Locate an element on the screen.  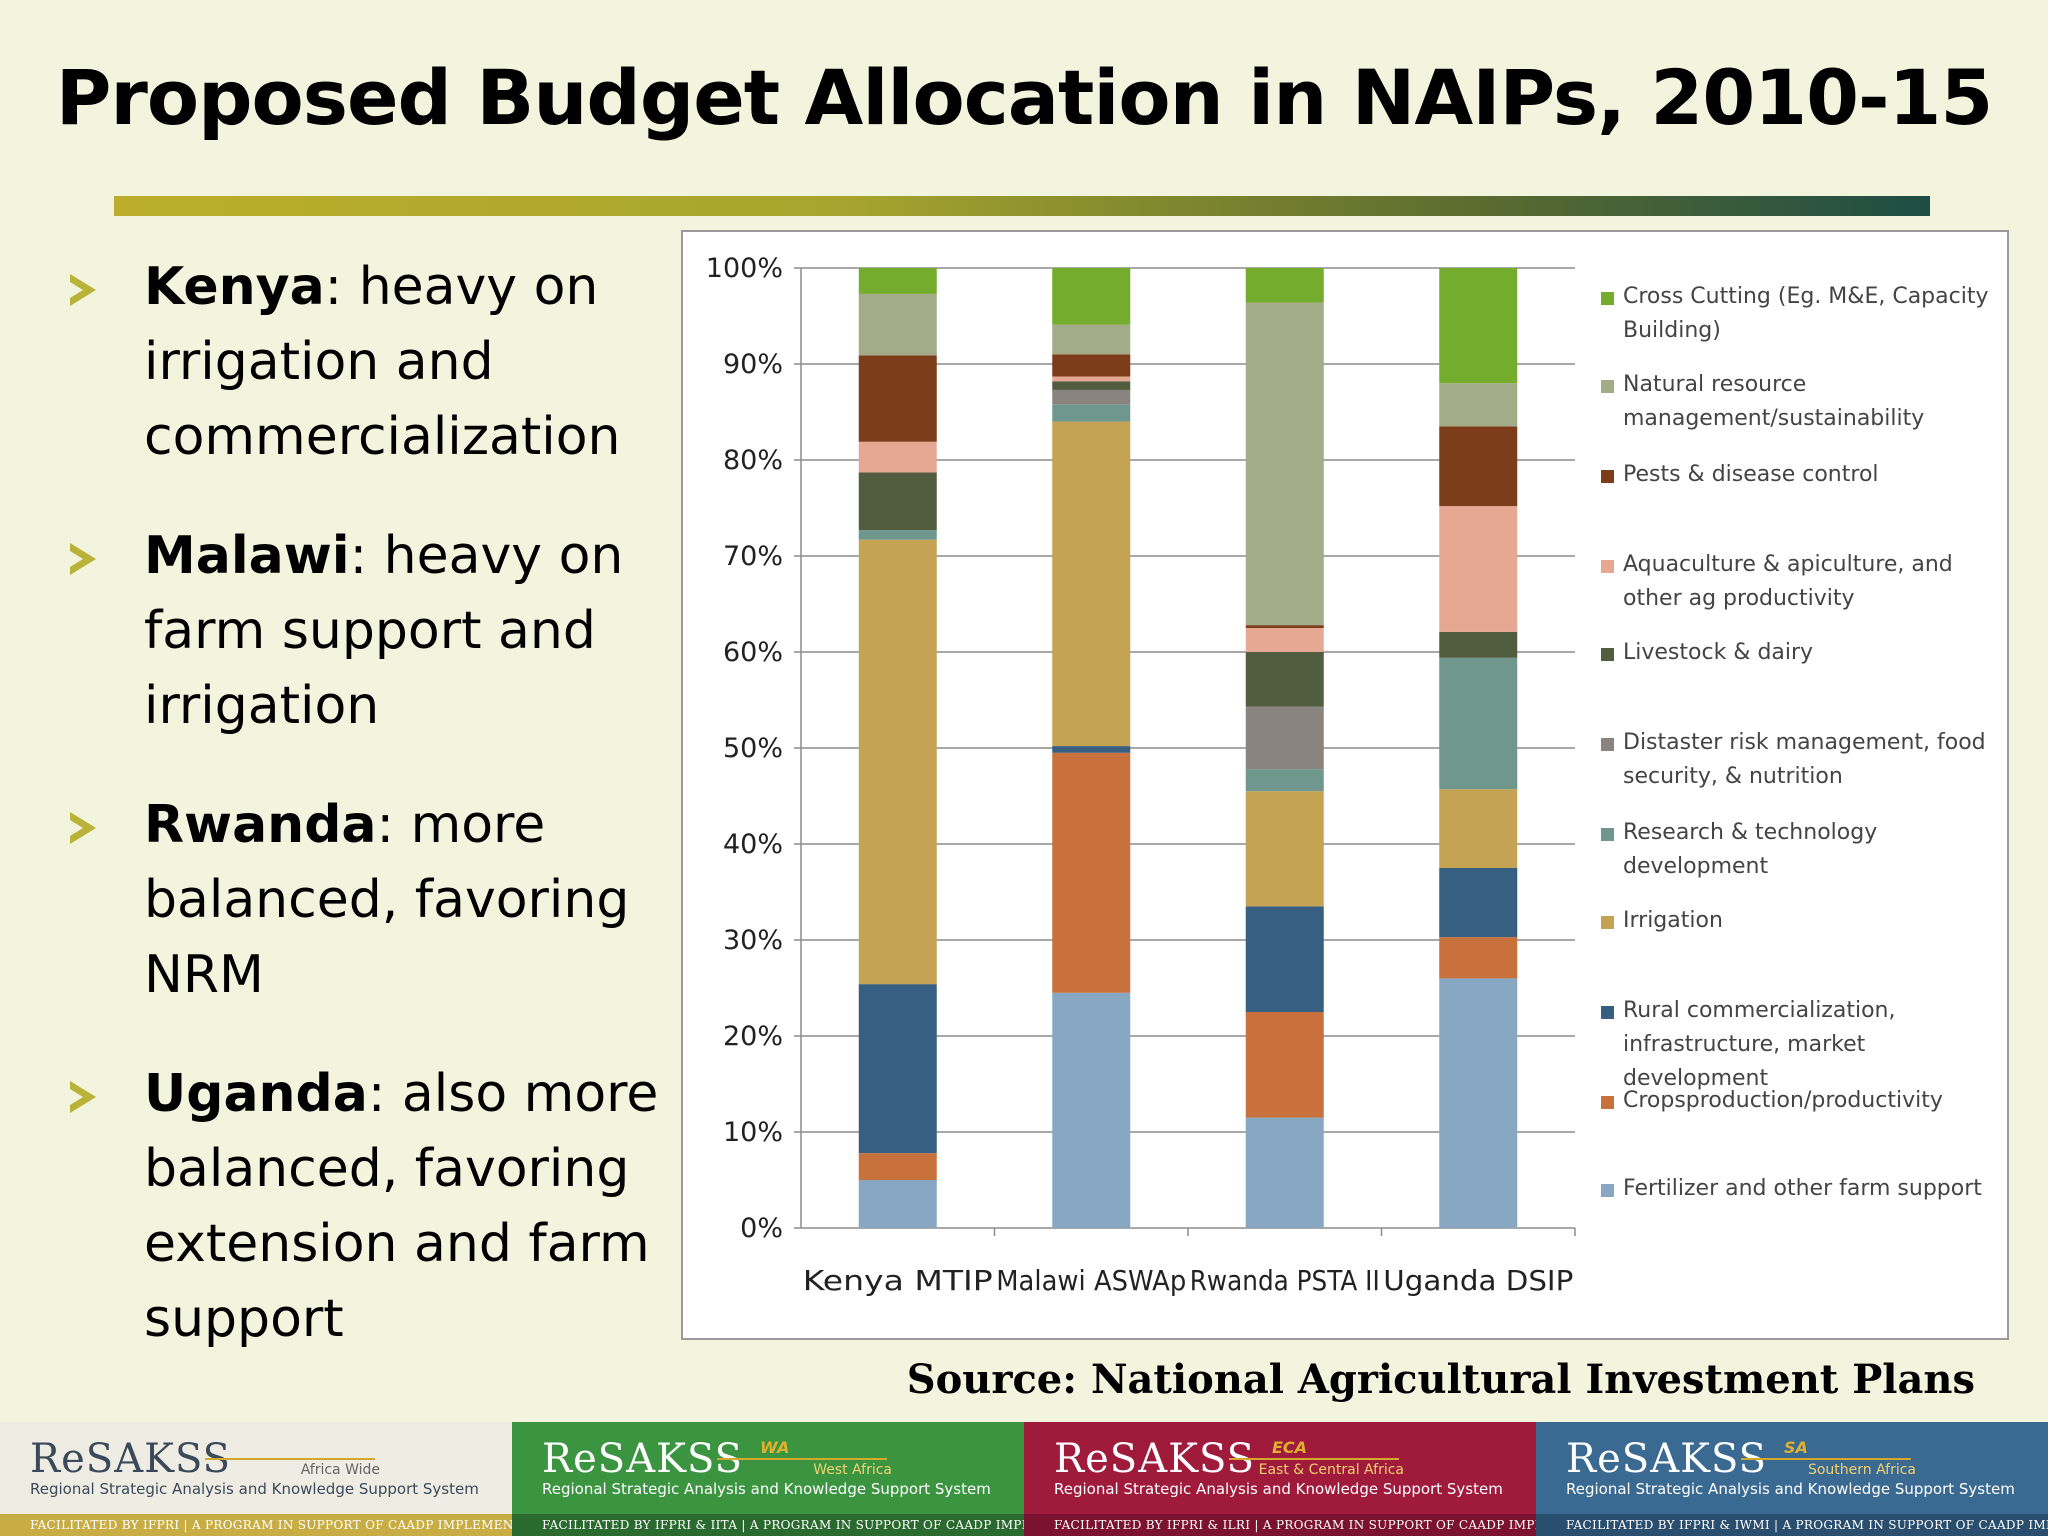
bullet-country: Kenya is located at coordinates (234, 287).